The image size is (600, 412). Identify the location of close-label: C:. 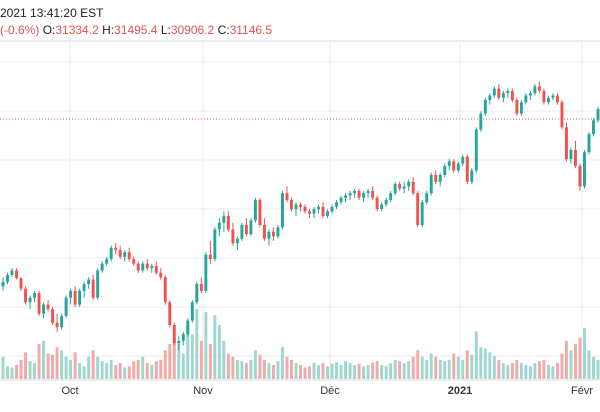
(223, 30).